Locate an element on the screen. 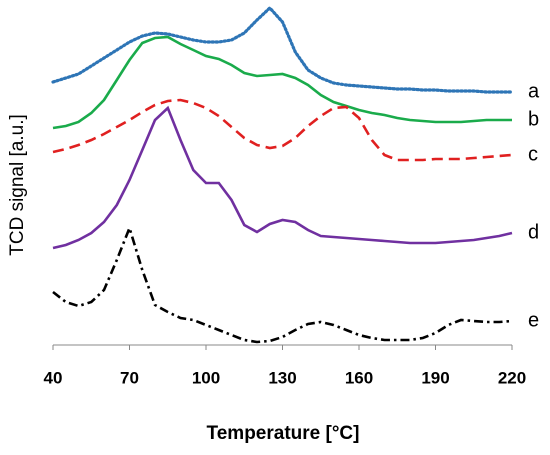 This screenshot has height=455, width=550. legend-label: d is located at coordinates (533, 232).